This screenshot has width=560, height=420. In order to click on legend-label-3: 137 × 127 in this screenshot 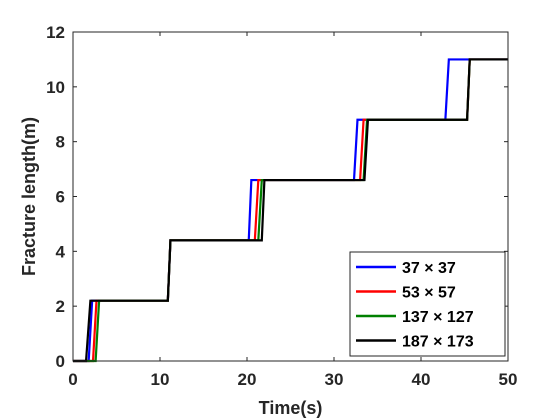, I will do `click(438, 317)`.